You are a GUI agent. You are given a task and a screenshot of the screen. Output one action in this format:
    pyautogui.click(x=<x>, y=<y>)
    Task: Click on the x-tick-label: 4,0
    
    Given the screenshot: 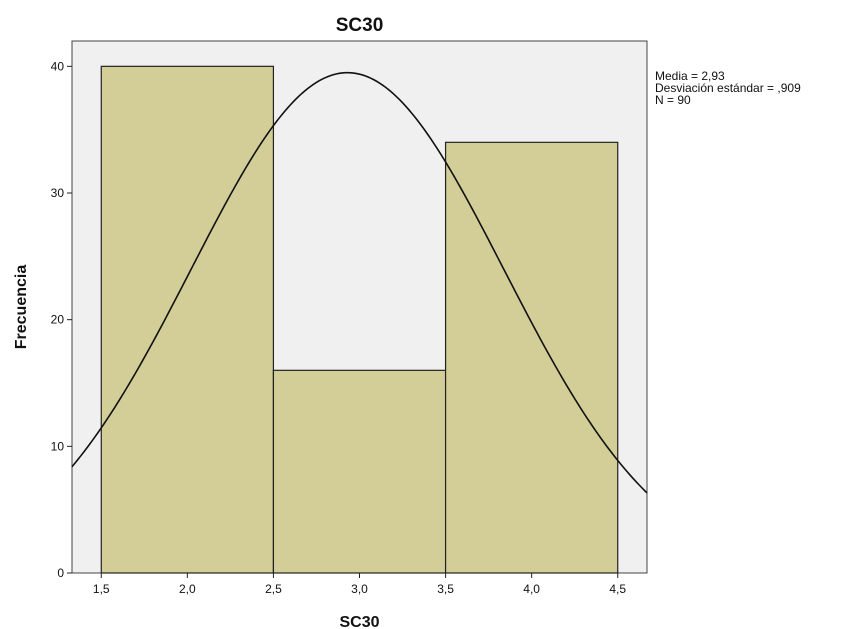 What is the action you would take?
    pyautogui.click(x=531, y=589)
    